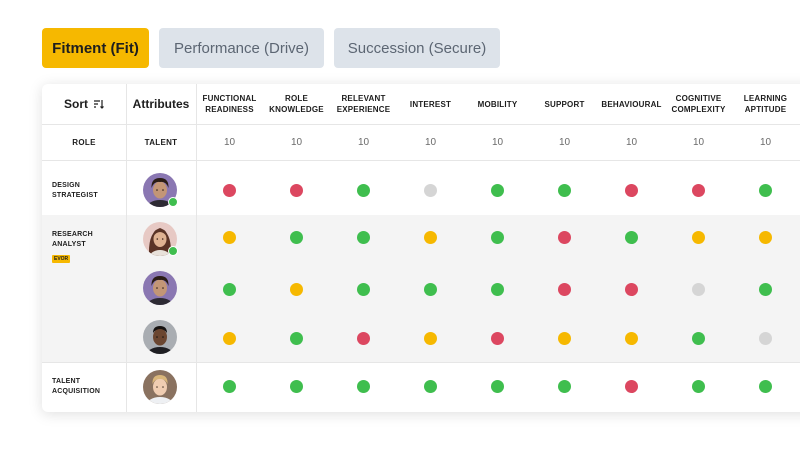  I want to click on column-header: BEHAVIOURAL, so click(631, 104).